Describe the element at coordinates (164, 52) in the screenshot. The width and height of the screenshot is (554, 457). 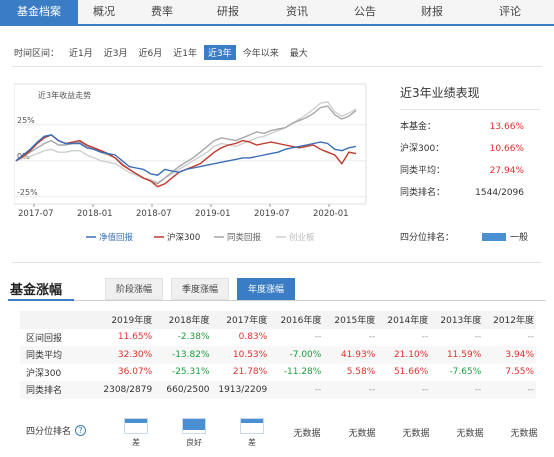
I see `time-range-selector: 时间区间： 近1月 近3月 近6月 近1年 近3年 今年以来 最大` at that location.